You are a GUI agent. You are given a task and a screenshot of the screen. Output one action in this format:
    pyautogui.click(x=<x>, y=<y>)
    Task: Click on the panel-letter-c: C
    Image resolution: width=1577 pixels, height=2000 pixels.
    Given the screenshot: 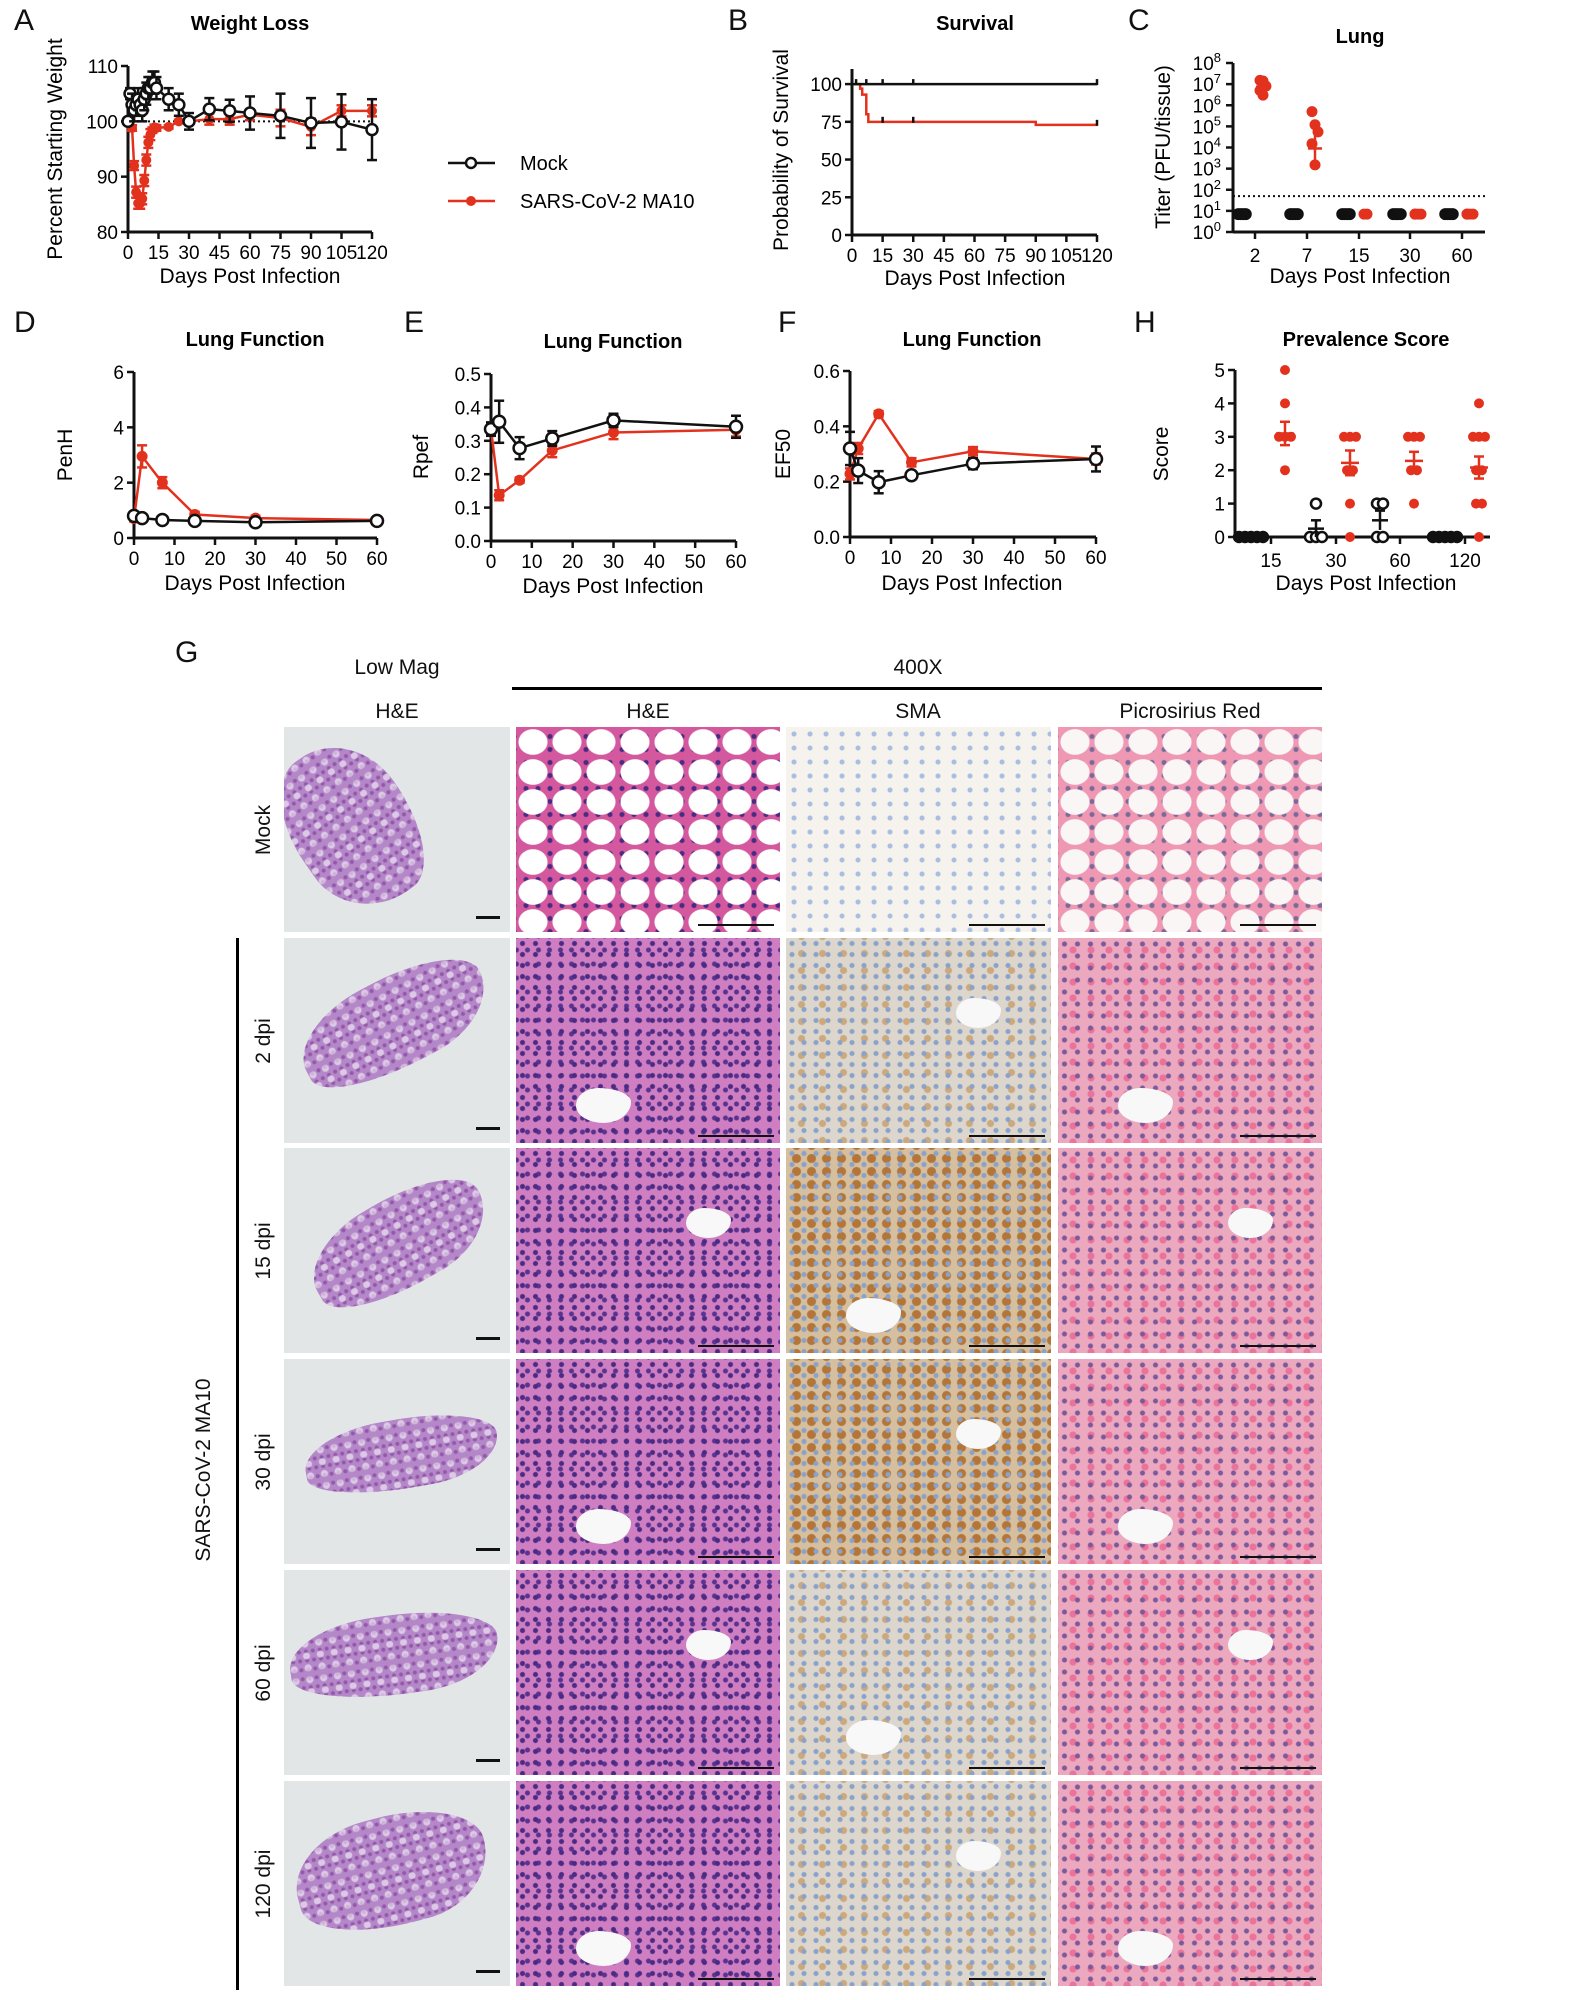 What is the action you would take?
    pyautogui.click(x=1139, y=20)
    